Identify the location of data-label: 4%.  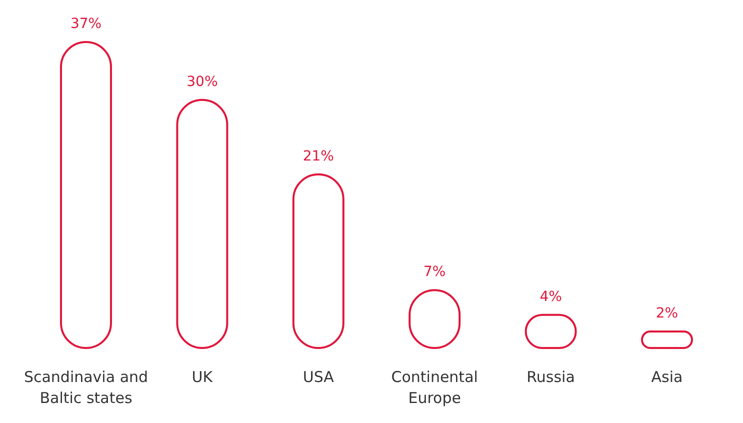
(551, 296).